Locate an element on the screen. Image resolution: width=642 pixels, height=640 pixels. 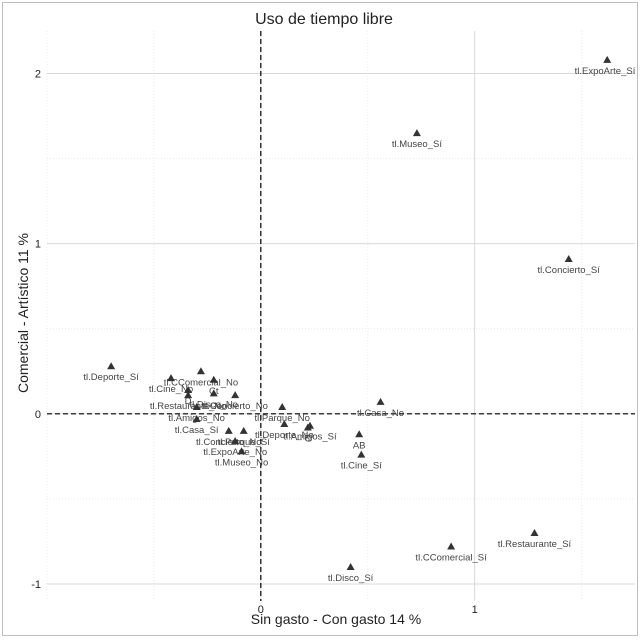
point-label: tl.Parque_No is located at coordinates (281, 418).